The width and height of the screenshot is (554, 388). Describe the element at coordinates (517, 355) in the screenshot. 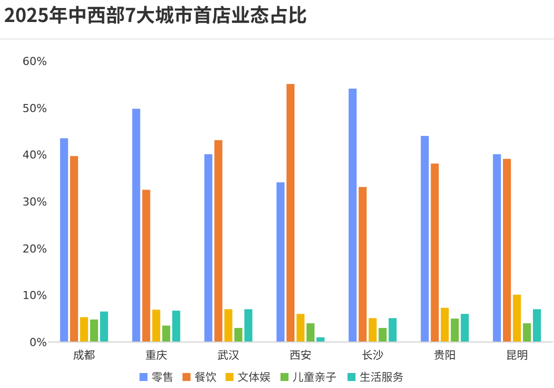

I see `x-tick-label: 昆明` at that location.